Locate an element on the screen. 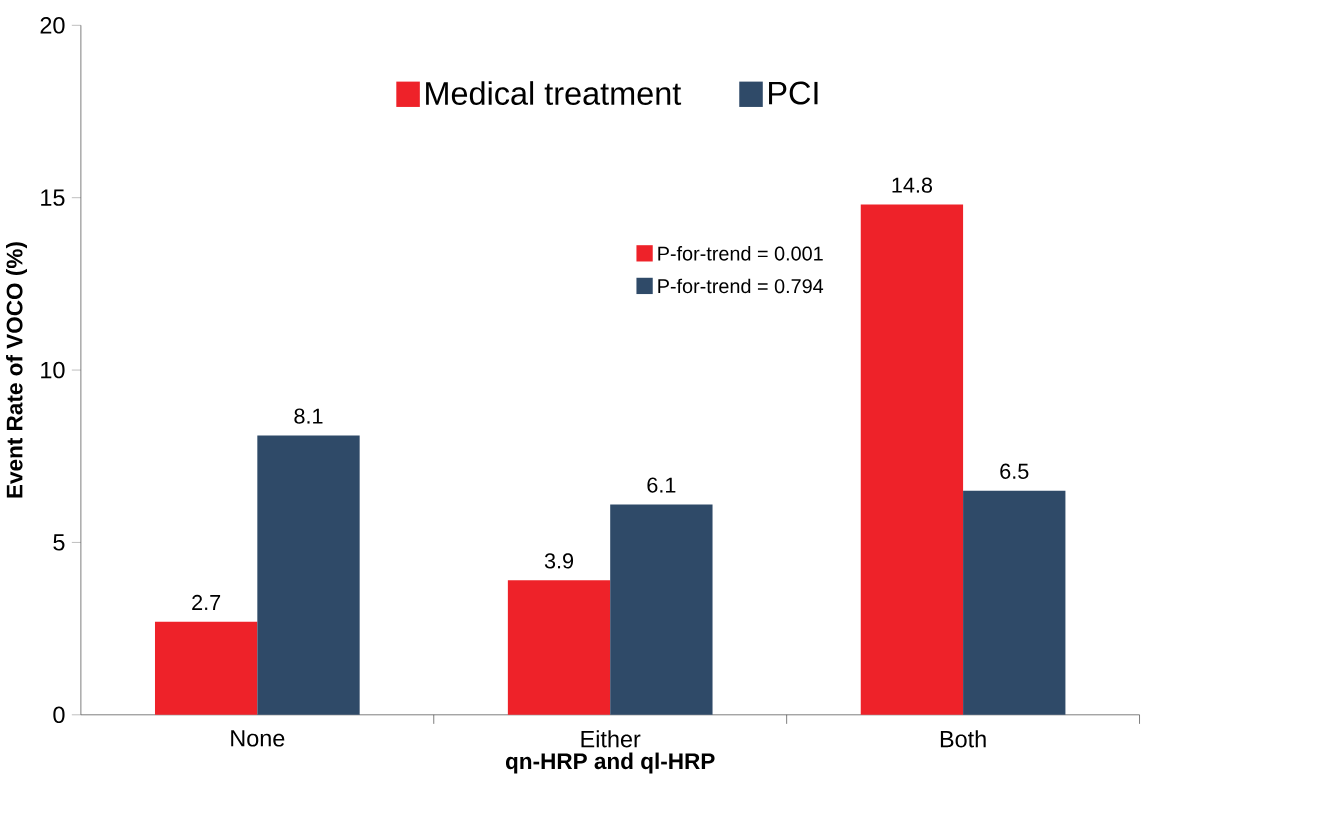 The image size is (1325, 818). y-tick-label: 0 is located at coordinates (59, 715).